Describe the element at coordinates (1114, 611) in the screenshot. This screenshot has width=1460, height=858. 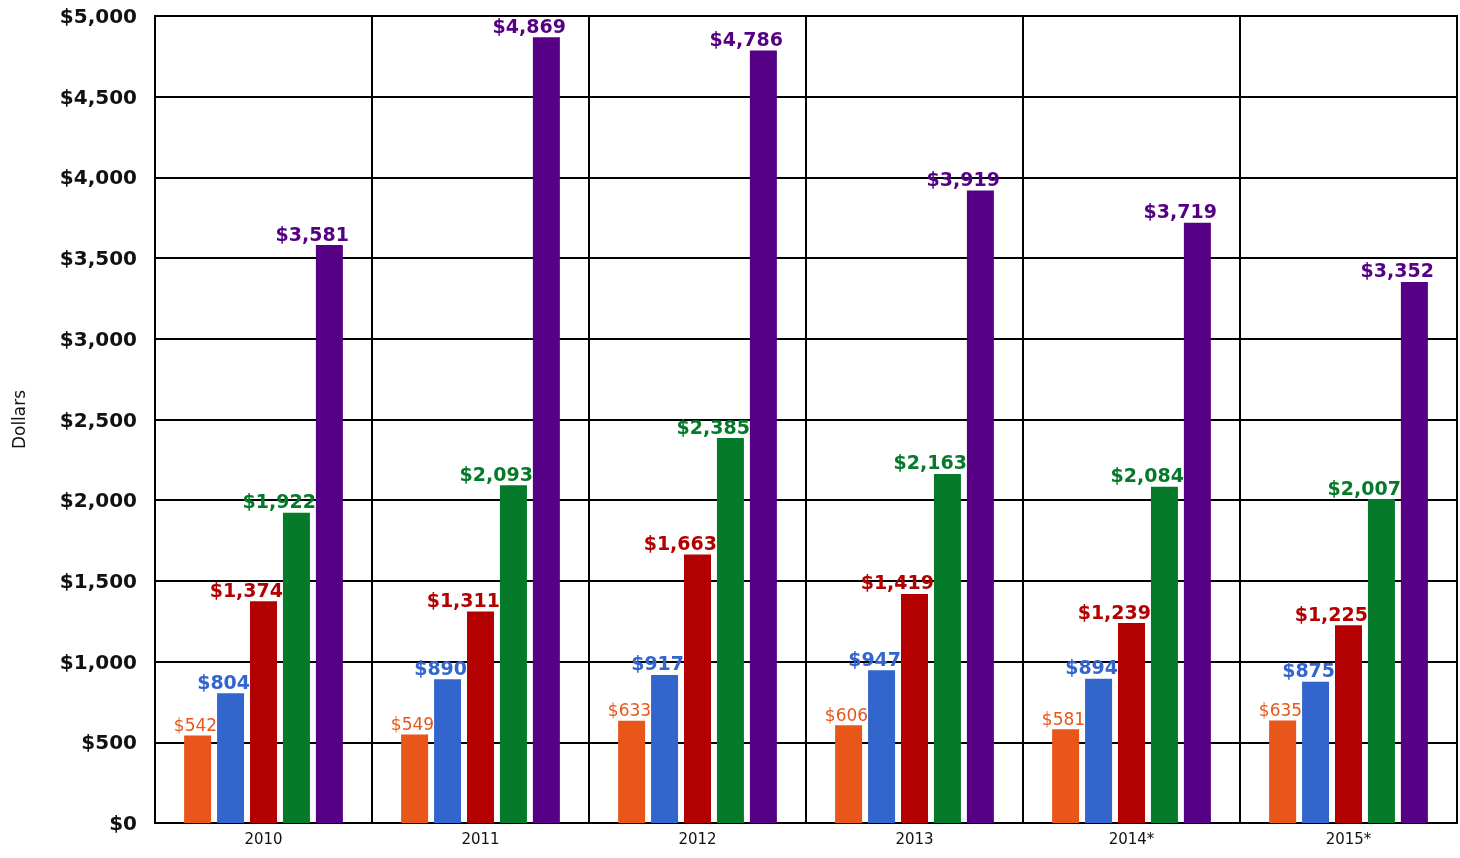
I see `data-label: $1,239` at that location.